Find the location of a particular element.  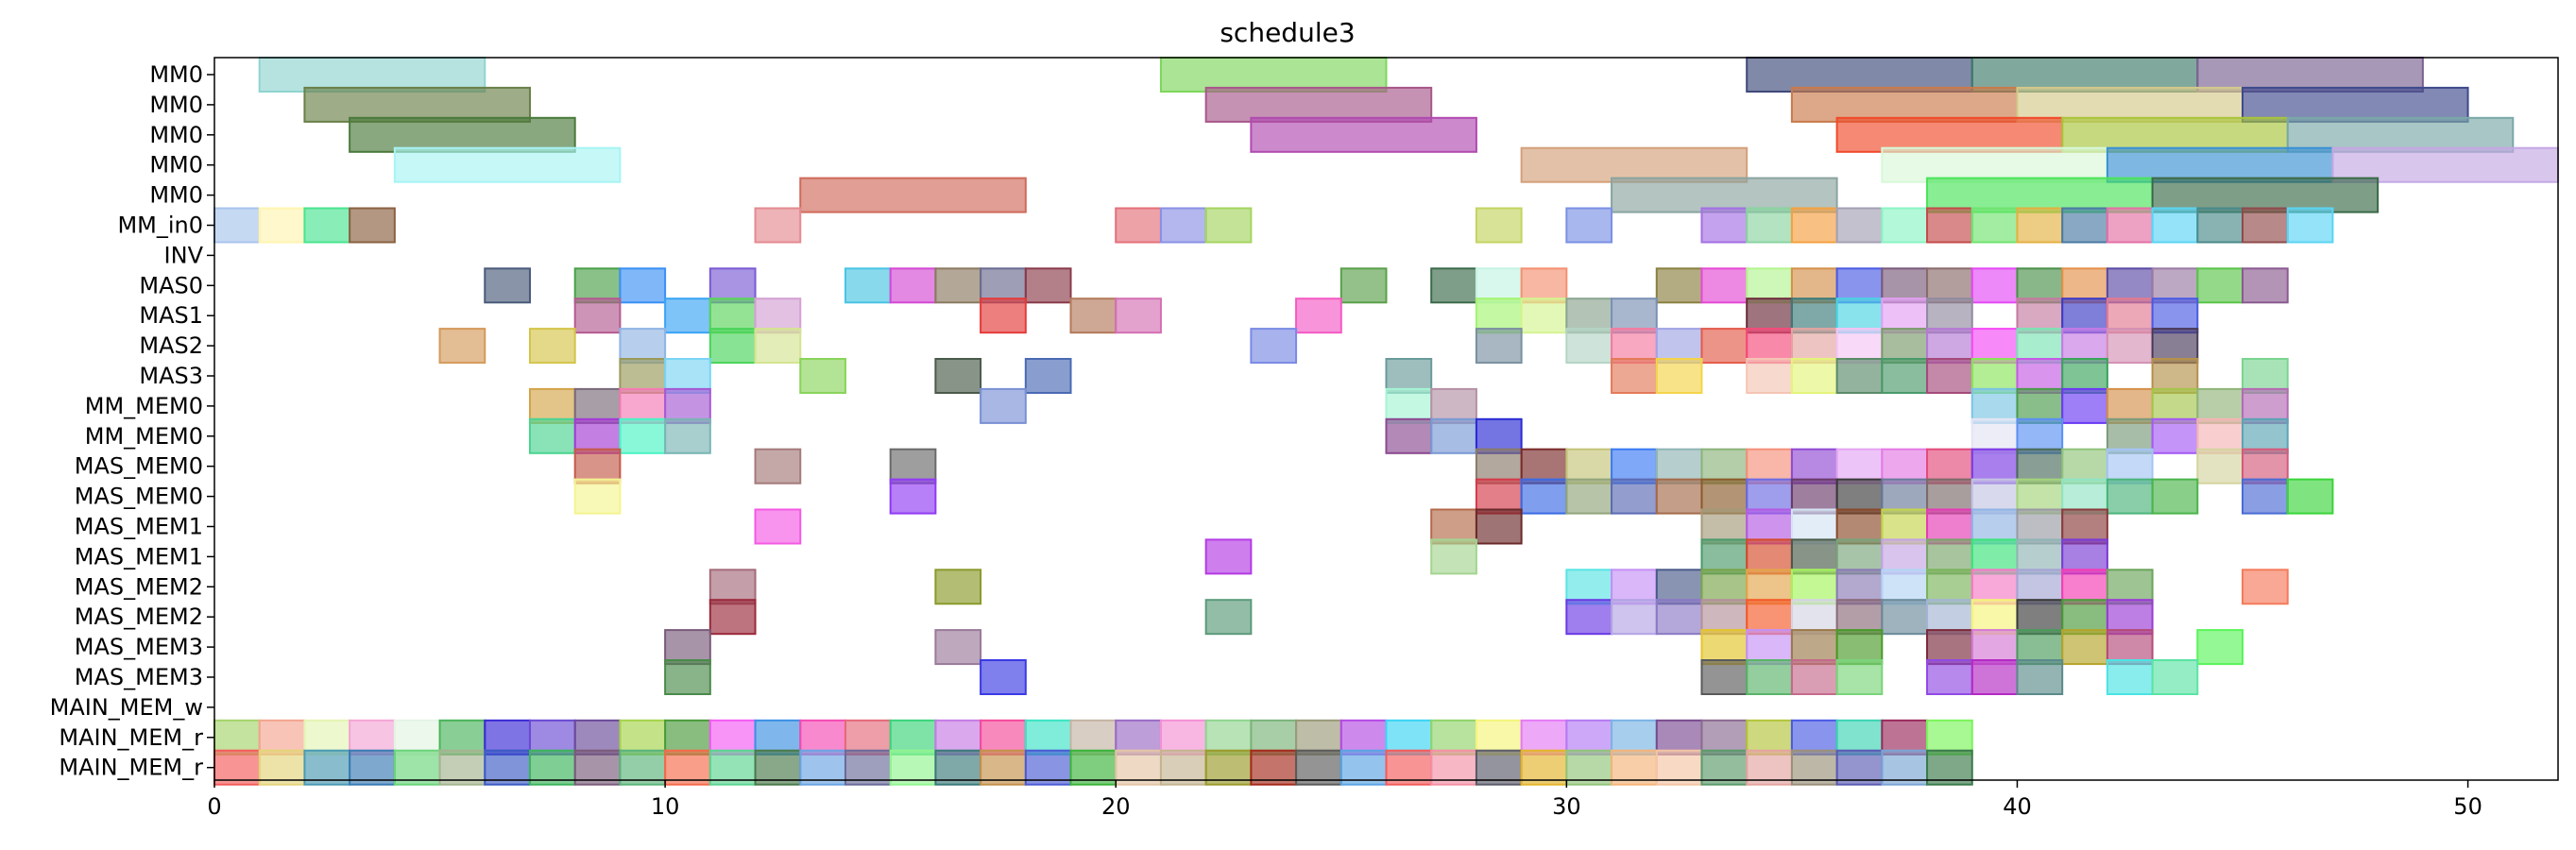

y-tick-label: MM0 is located at coordinates (176, 74).